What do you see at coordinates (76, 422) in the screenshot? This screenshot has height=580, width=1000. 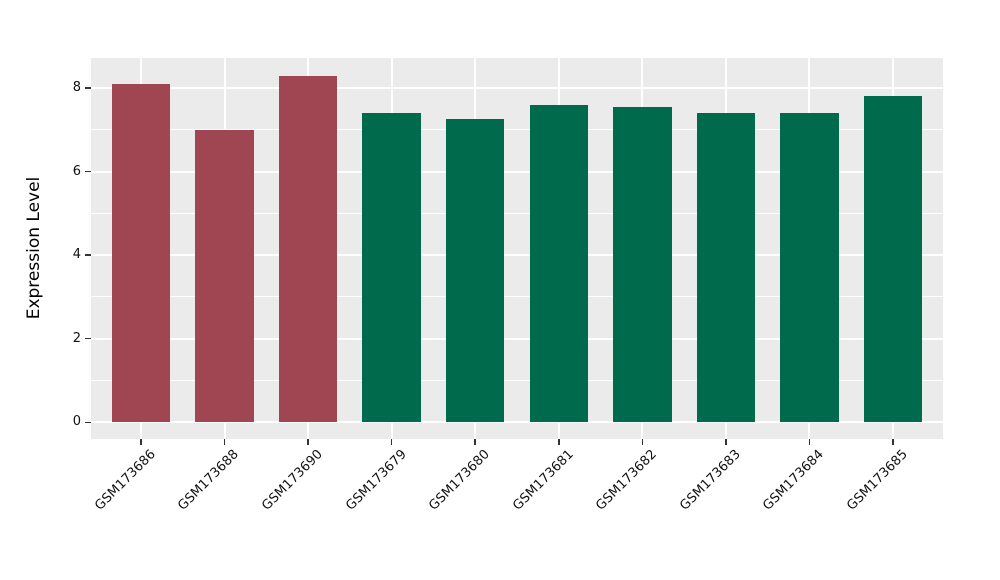 I see `y-tick-label: 0` at bounding box center [76, 422].